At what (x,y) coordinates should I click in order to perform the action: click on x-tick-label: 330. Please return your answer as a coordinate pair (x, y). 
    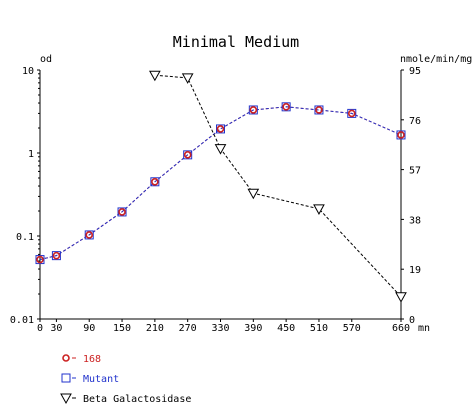
    Looking at the image, I should click on (220, 328).